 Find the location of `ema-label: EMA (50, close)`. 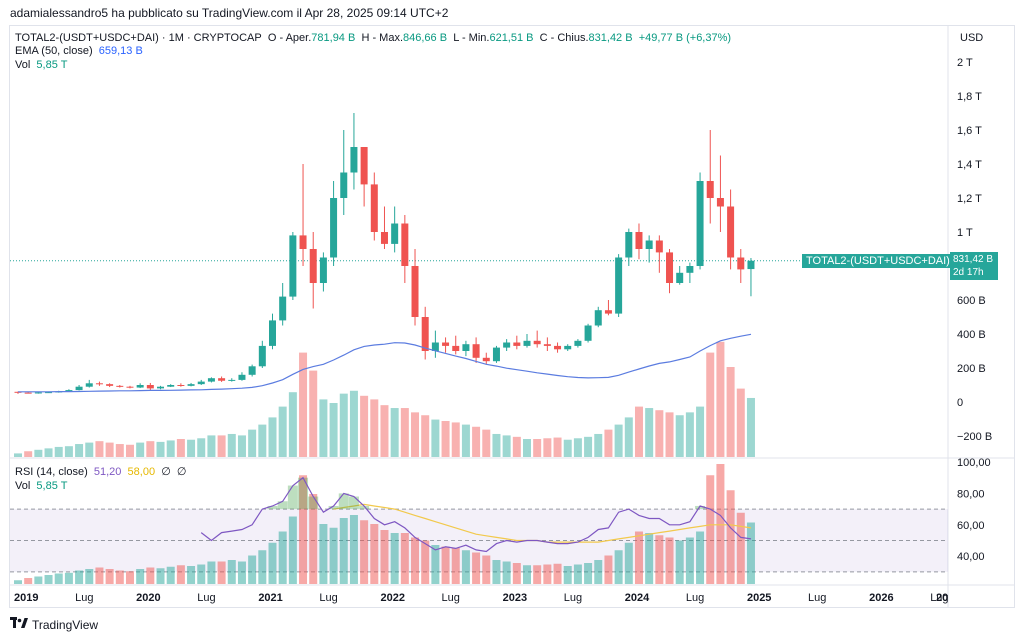

ema-label: EMA (50, close) is located at coordinates (54, 51).